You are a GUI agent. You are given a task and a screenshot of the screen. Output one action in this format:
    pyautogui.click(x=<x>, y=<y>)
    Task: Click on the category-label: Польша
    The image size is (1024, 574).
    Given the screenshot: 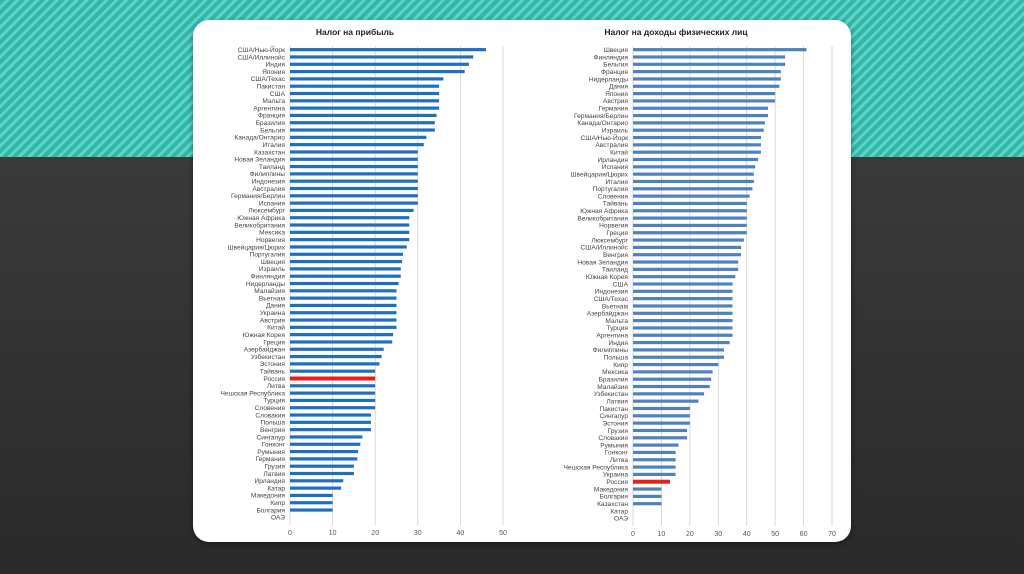 What is the action you would take?
    pyautogui.click(x=615, y=358)
    